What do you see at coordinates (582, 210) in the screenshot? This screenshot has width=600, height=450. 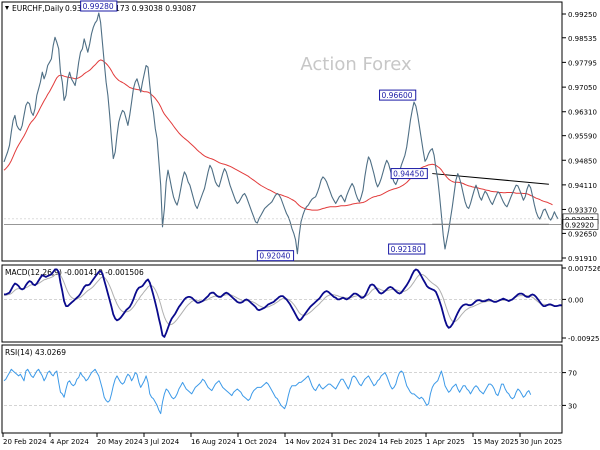 I see `price-y-tick-label: 0.93370` at bounding box center [582, 210].